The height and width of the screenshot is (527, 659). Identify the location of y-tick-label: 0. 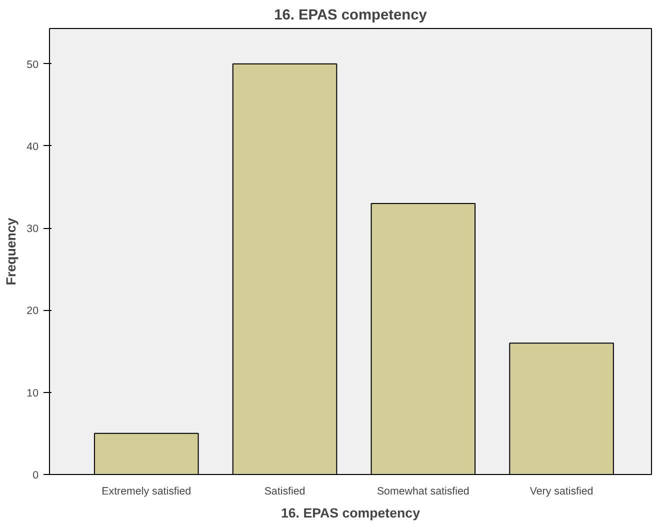
(35, 476).